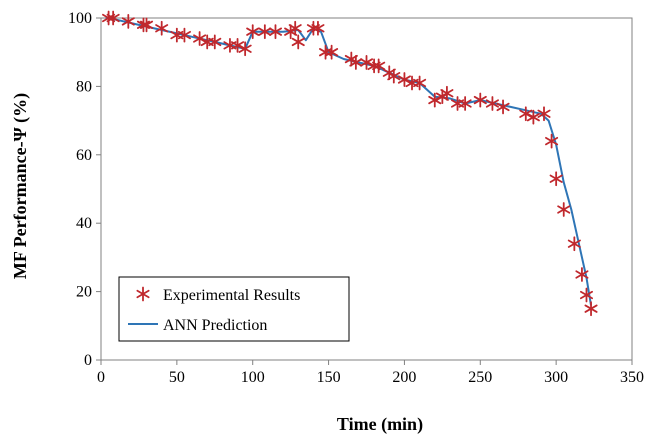 This screenshot has height=444, width=658. What do you see at coordinates (20, 186) in the screenshot?
I see `y-axis-title: MF Performance-Ψ (%)` at bounding box center [20, 186].